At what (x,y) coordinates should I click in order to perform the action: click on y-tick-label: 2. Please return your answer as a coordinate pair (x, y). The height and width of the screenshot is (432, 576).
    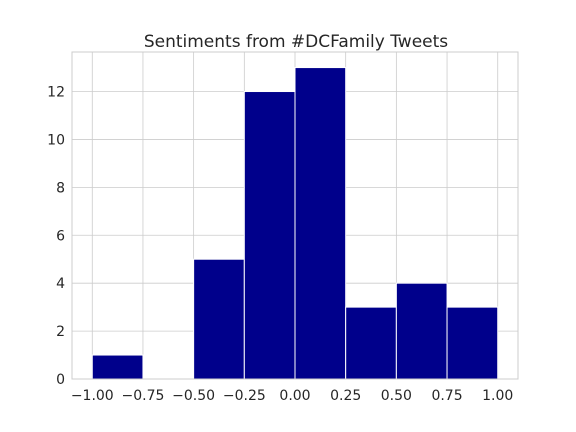
    Looking at the image, I should click on (60, 332).